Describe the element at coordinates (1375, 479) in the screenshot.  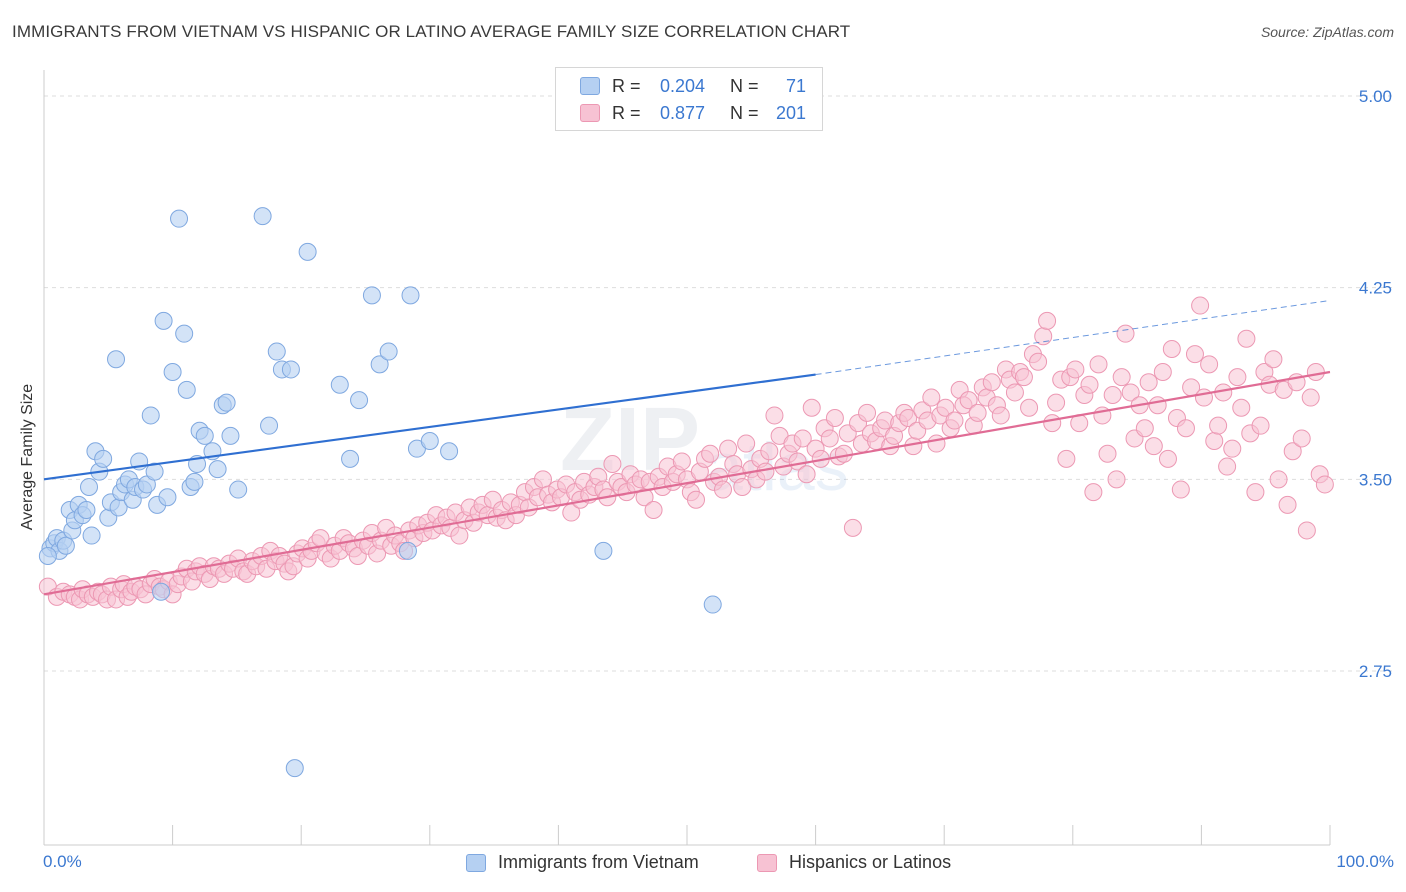
I see `y-tick-label: 3.50` at that location.